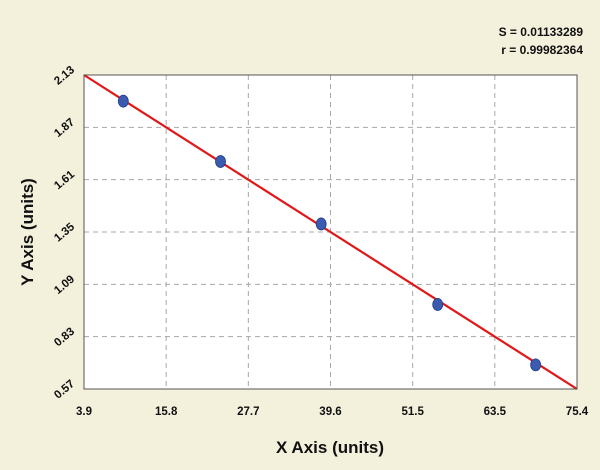 This screenshot has height=470, width=600. I want to click on s-statistic-label: S = 0.01133289, so click(541, 32).